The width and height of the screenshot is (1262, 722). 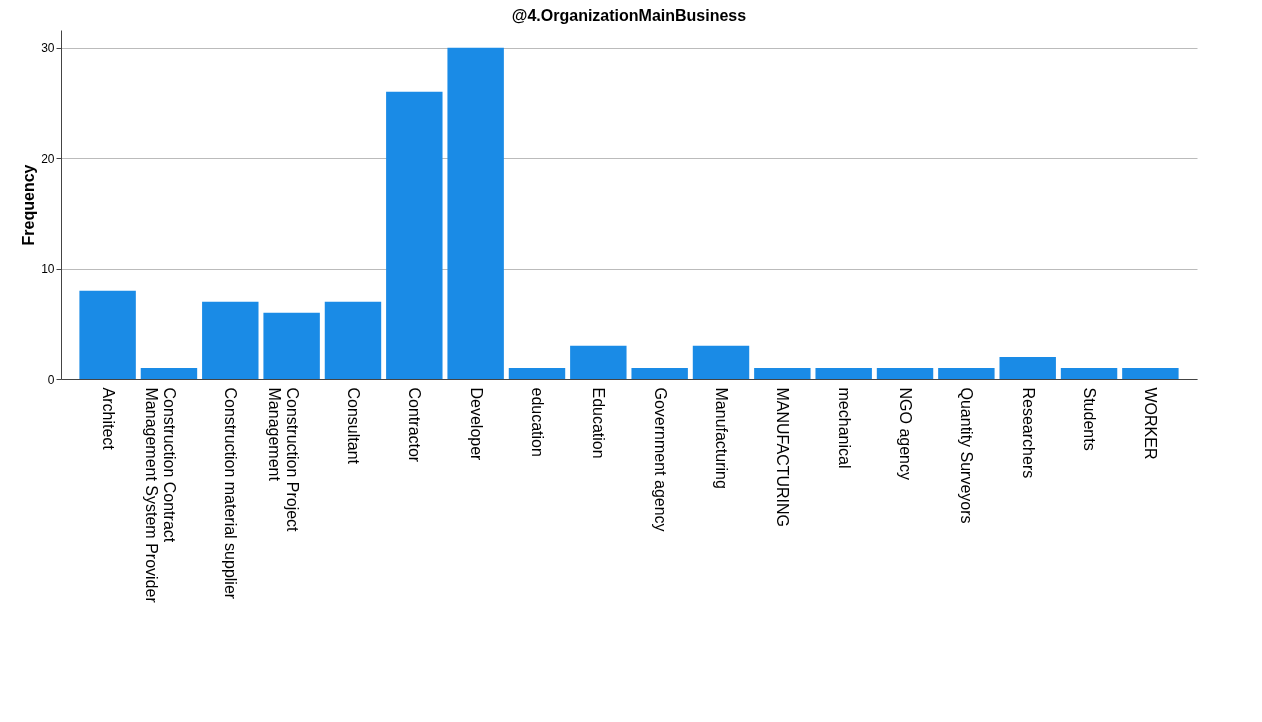 I want to click on y-tick-label: 20, so click(x=48, y=158).